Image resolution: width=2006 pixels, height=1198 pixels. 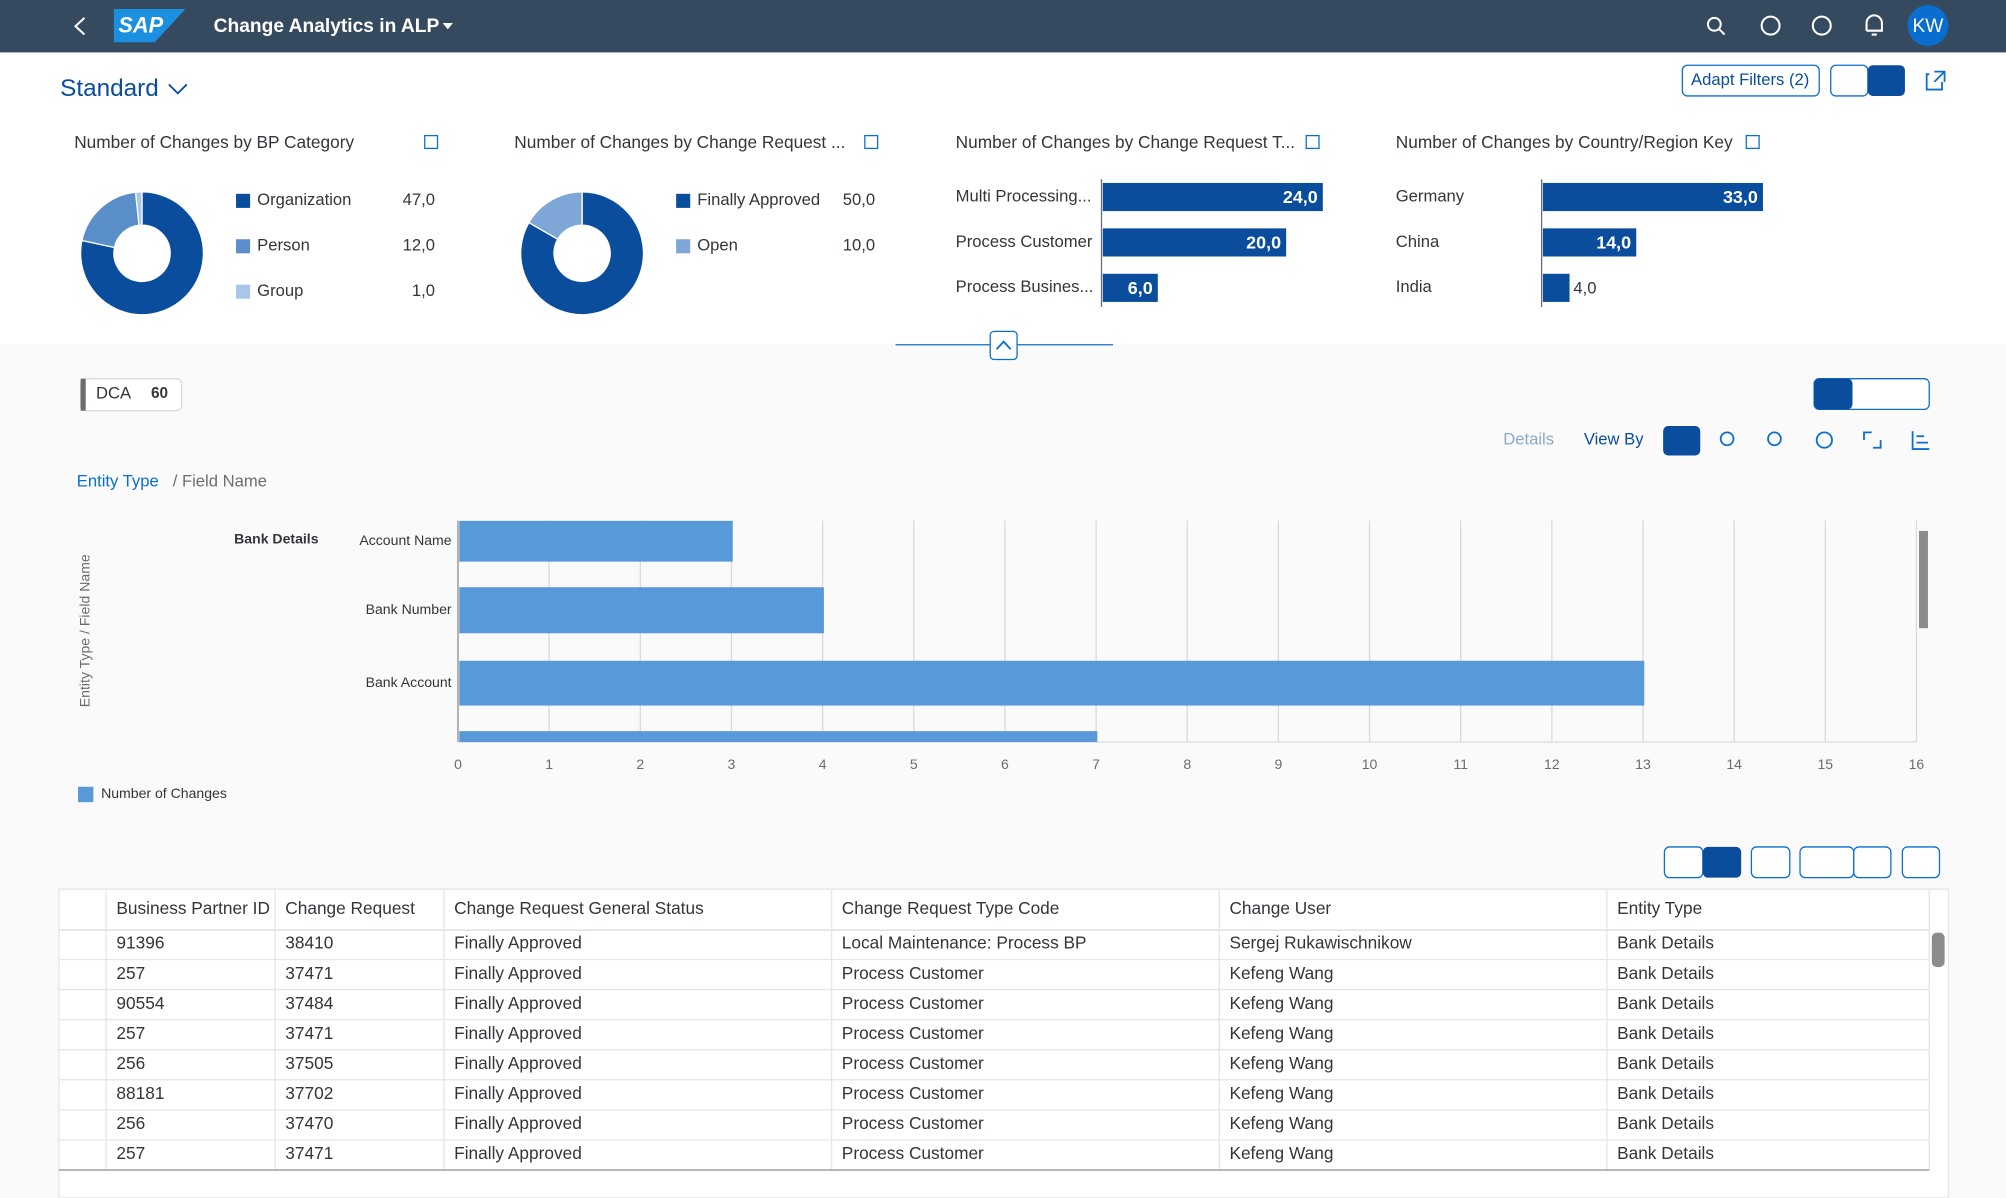 I want to click on details-toggle, so click(x=1682, y=441).